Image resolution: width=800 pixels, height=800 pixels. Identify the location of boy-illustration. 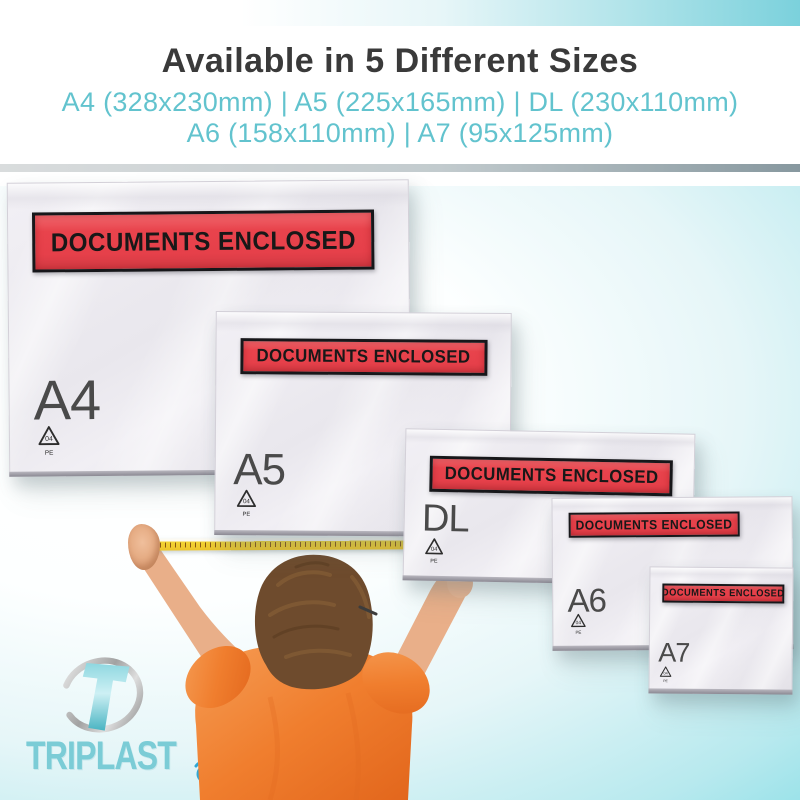
(303, 669).